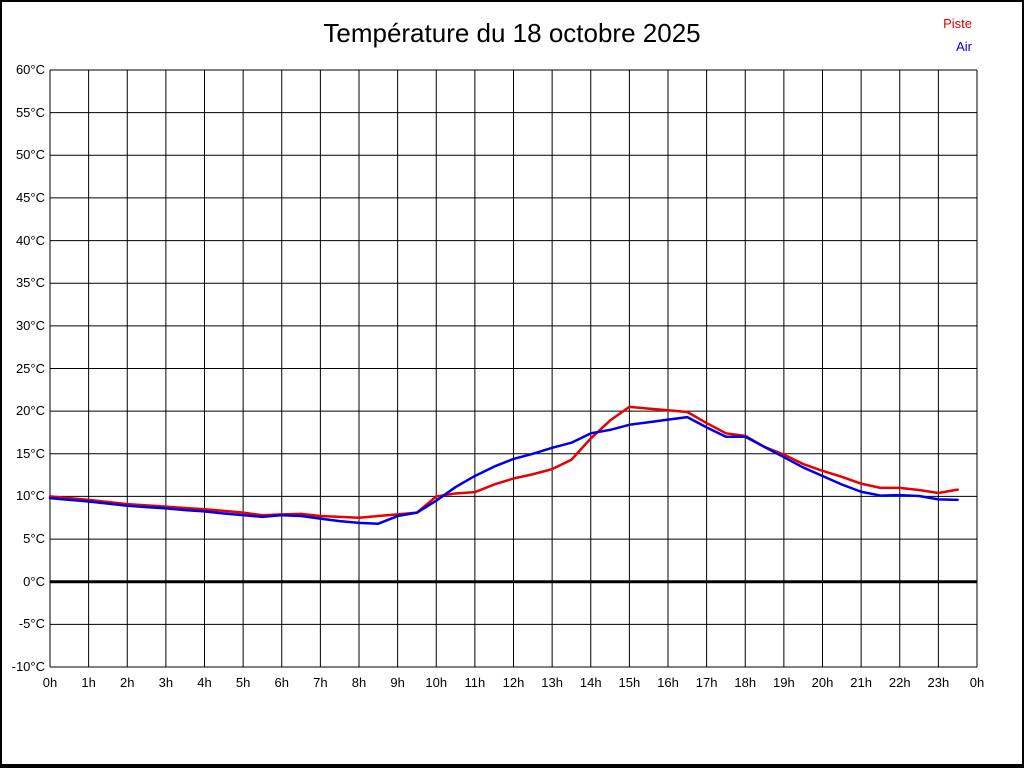 This screenshot has height=768, width=1024. I want to click on y-tick-label: -5°C, so click(31, 624).